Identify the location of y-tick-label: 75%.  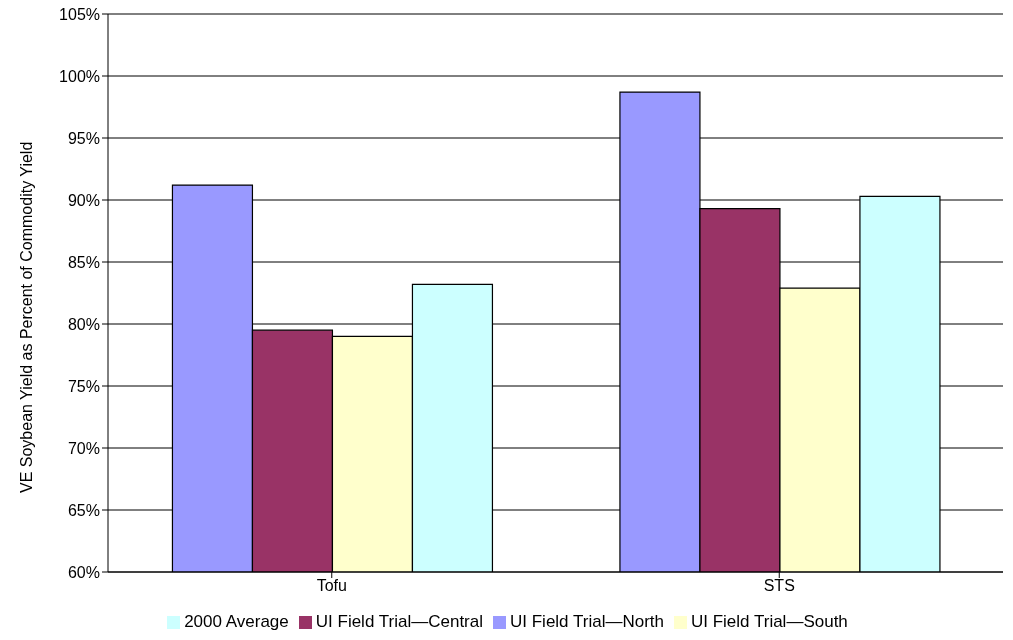
(83, 386).